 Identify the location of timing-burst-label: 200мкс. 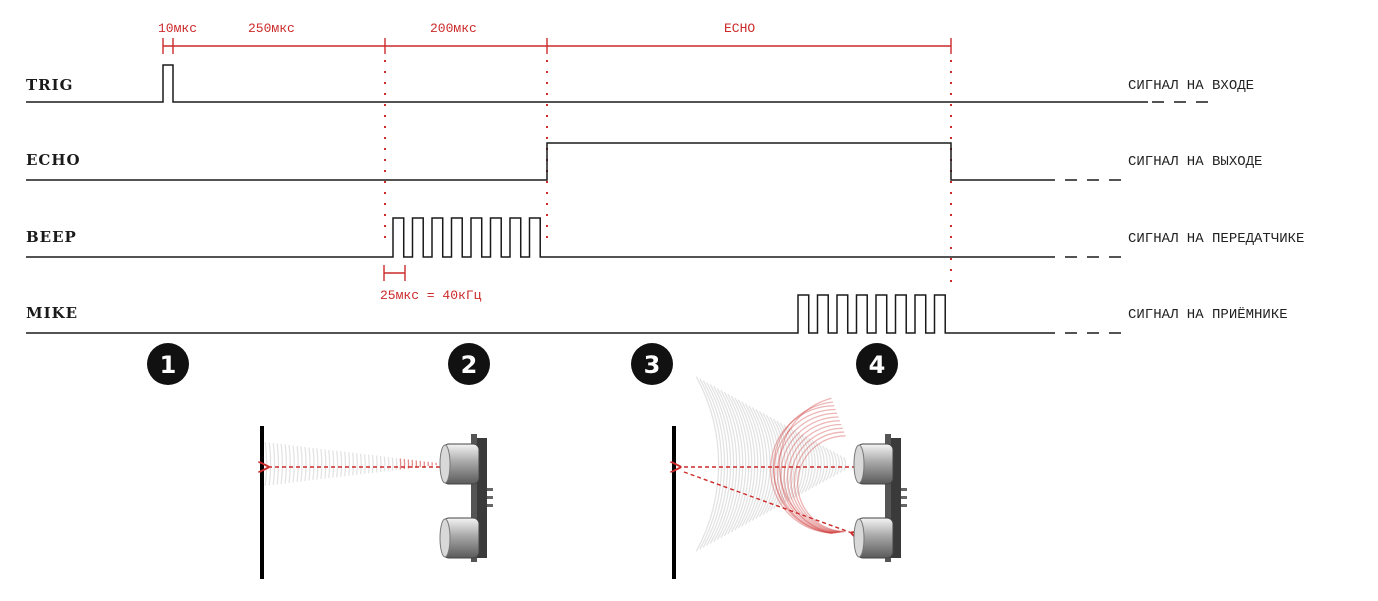
(453, 28).